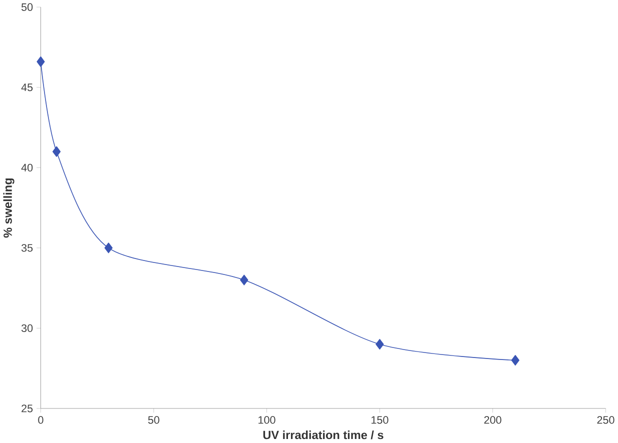  What do you see at coordinates (27, 8) in the screenshot?
I see `y-tick-label: 50` at bounding box center [27, 8].